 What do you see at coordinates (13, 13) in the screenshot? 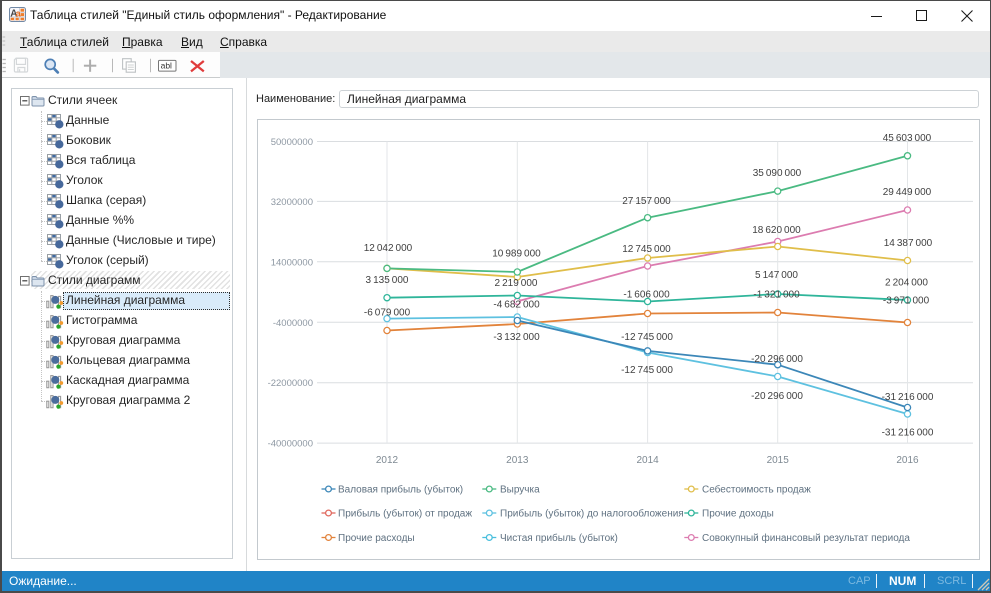
I see `svg-text: A` at bounding box center [13, 13].